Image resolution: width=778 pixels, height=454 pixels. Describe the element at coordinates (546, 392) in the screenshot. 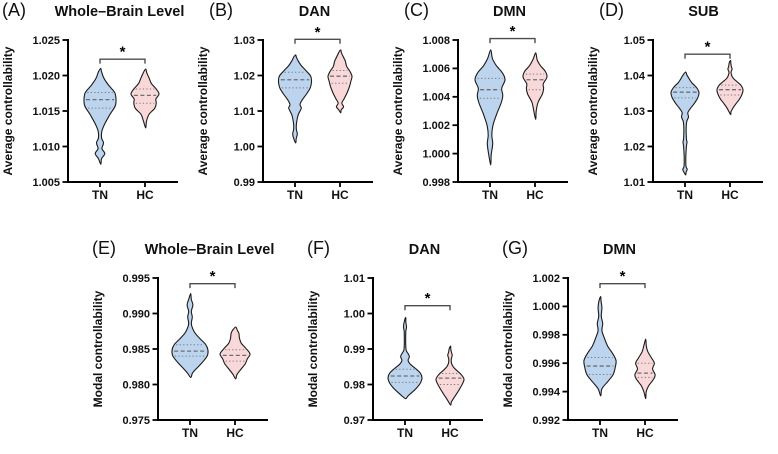

I see `y-tick-label: 0.994` at that location.